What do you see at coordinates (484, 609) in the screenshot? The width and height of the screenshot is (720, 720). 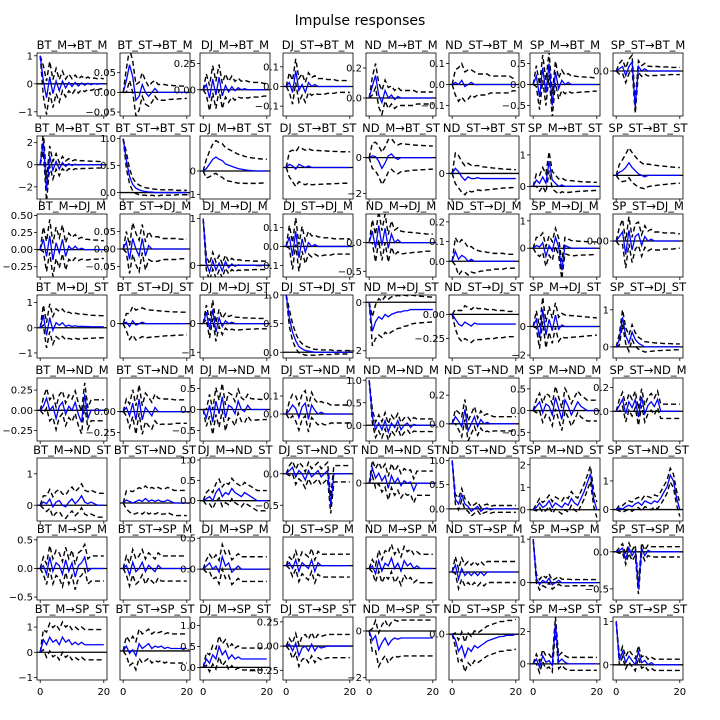 I see `panel-title: ND_ST→SP_ST` at bounding box center [484, 609].